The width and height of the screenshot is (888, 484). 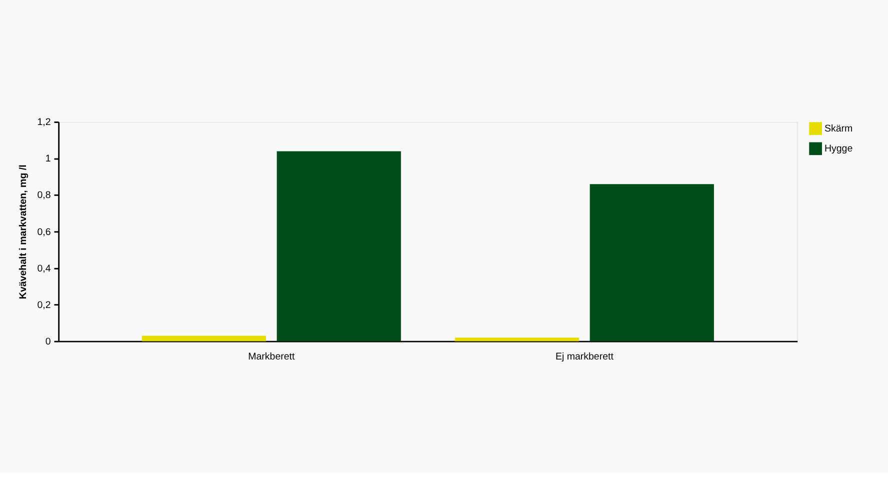 What do you see at coordinates (838, 149) in the screenshot?
I see `legend-label: Hygge` at bounding box center [838, 149].